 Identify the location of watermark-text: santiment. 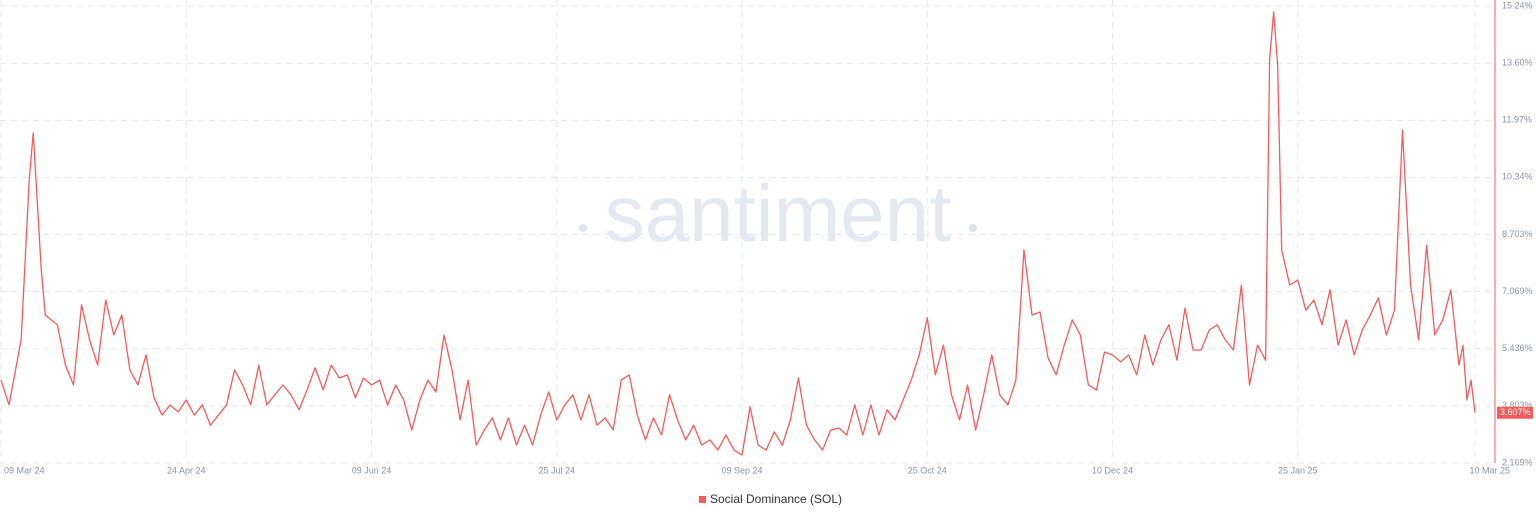
(778, 213).